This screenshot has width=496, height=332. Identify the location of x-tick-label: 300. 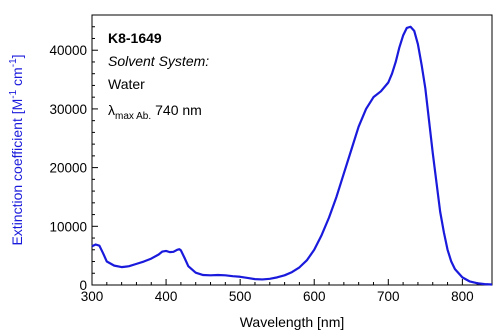
(92, 296).